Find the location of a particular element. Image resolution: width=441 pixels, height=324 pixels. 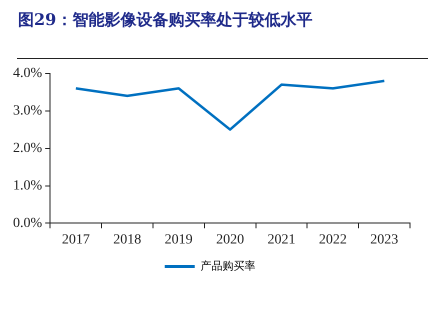

y-tick-label: 3.0% is located at coordinates (27, 111).